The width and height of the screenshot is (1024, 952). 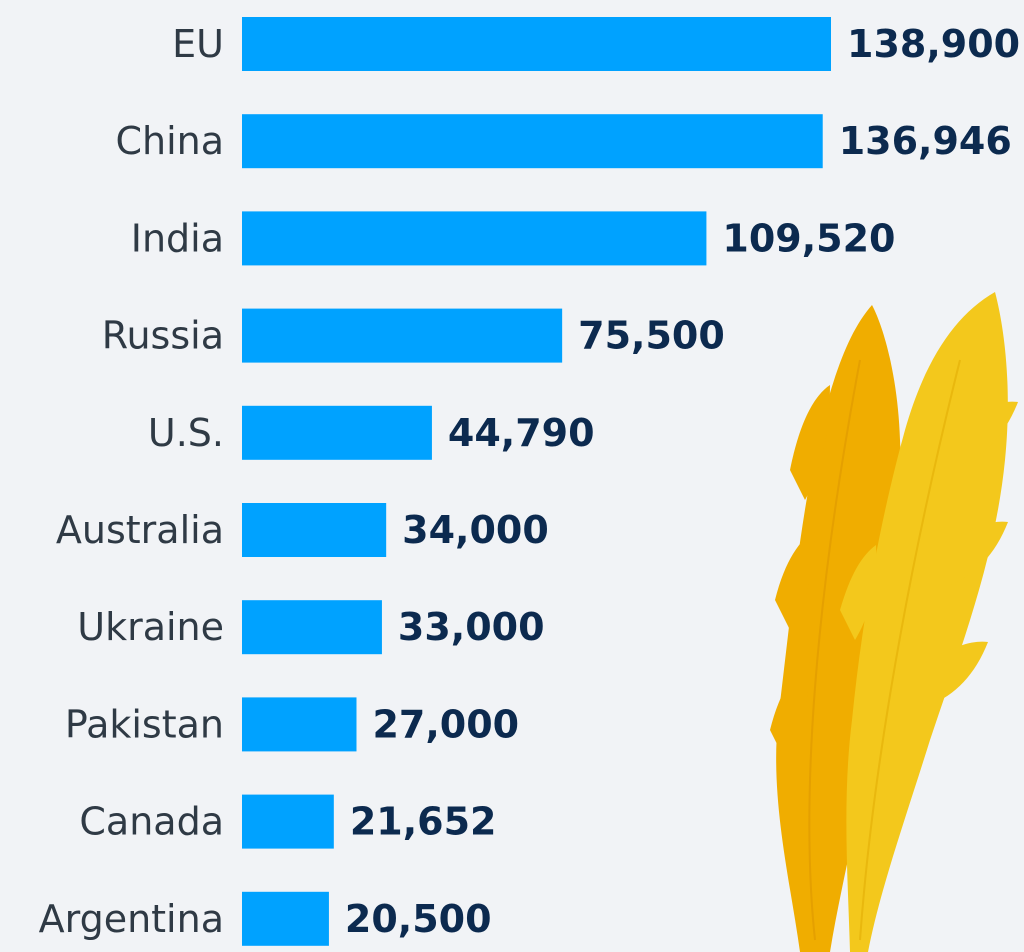 What do you see at coordinates (198, 44) in the screenshot?
I see `category-label: EU` at bounding box center [198, 44].